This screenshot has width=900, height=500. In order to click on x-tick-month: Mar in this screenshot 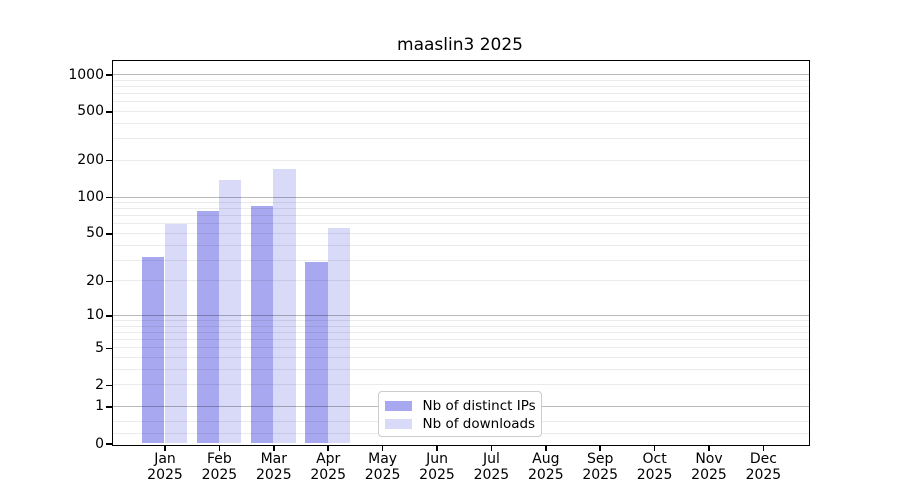, I will do `click(273, 459)`.